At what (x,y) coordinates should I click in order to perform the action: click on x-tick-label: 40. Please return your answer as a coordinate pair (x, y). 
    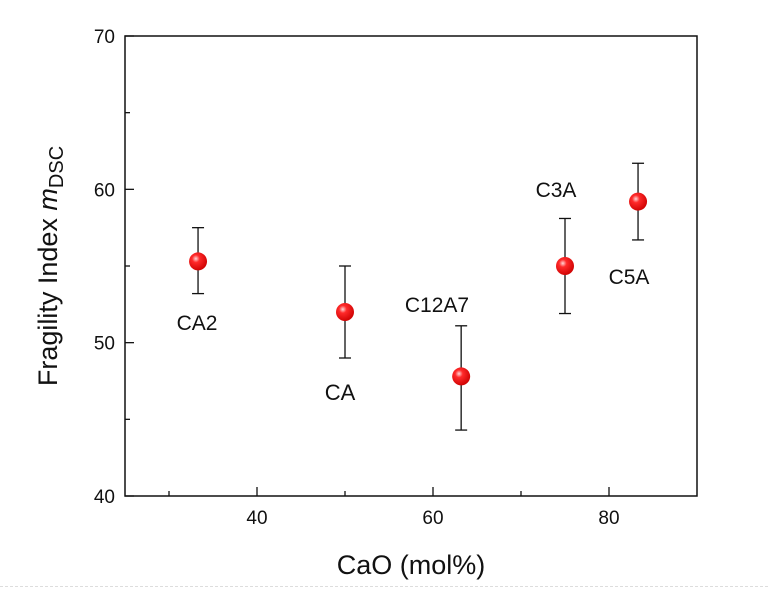
    Looking at the image, I should click on (256, 518).